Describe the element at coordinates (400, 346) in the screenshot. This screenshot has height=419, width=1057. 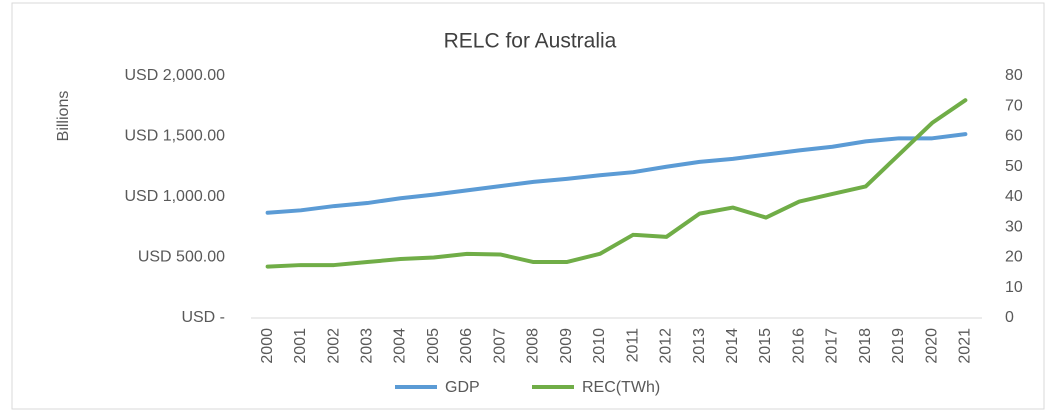
I see `x-tick-label: 2004` at that location.